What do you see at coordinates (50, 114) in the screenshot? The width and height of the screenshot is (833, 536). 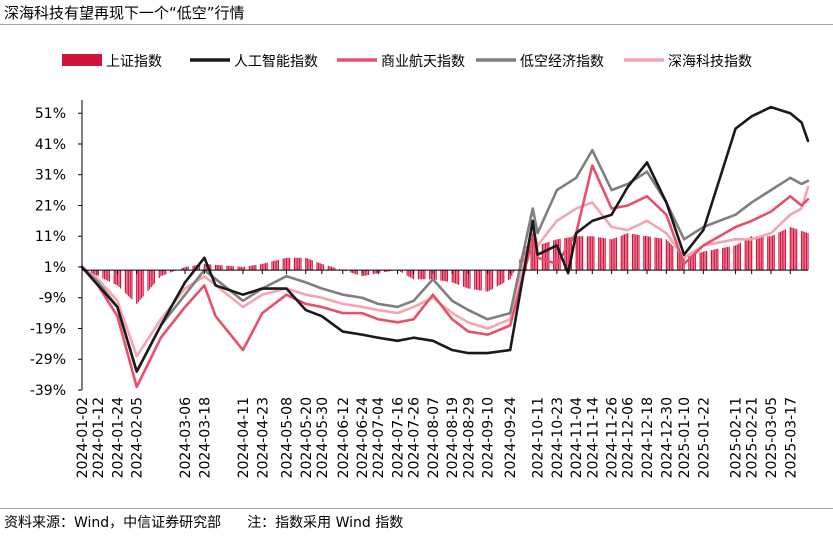 I see `y-tick-label: 51%` at bounding box center [50, 114].